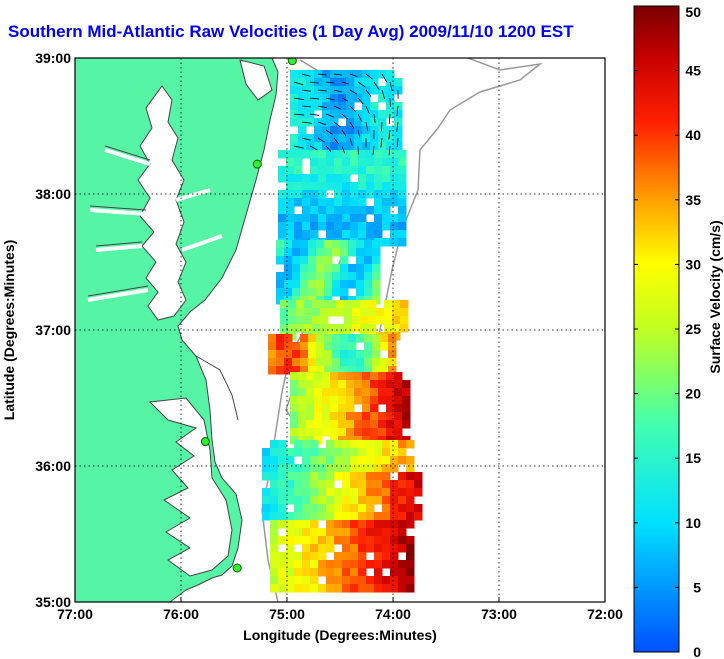 The height and width of the screenshot is (659, 724). What do you see at coordinates (190, 487) in the screenshot?
I see `pamlico-sound` at bounding box center [190, 487].